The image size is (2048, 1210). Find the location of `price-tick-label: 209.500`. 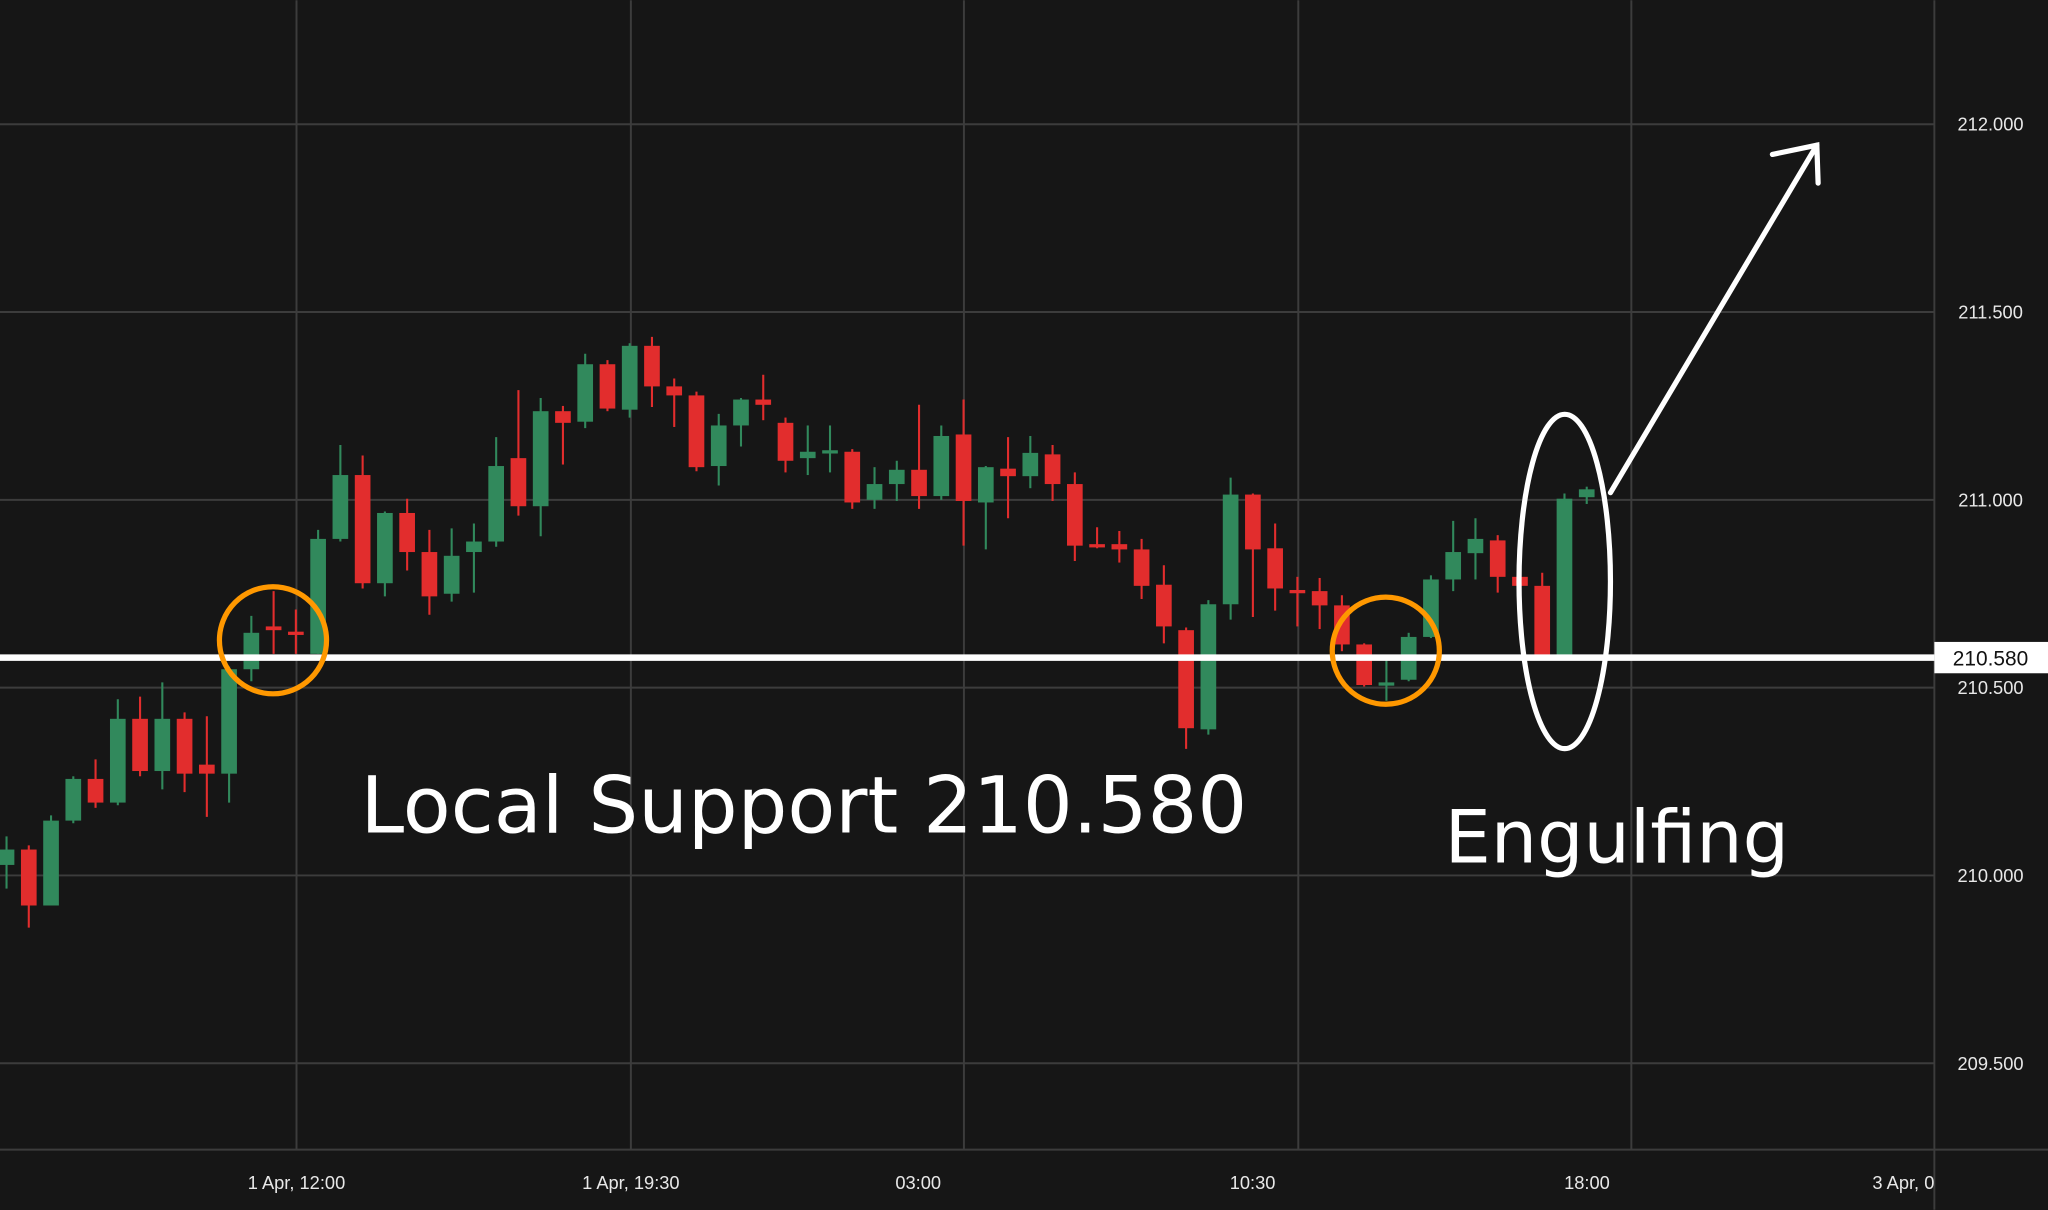

price-tick-label: 209.500 is located at coordinates (1991, 1063).